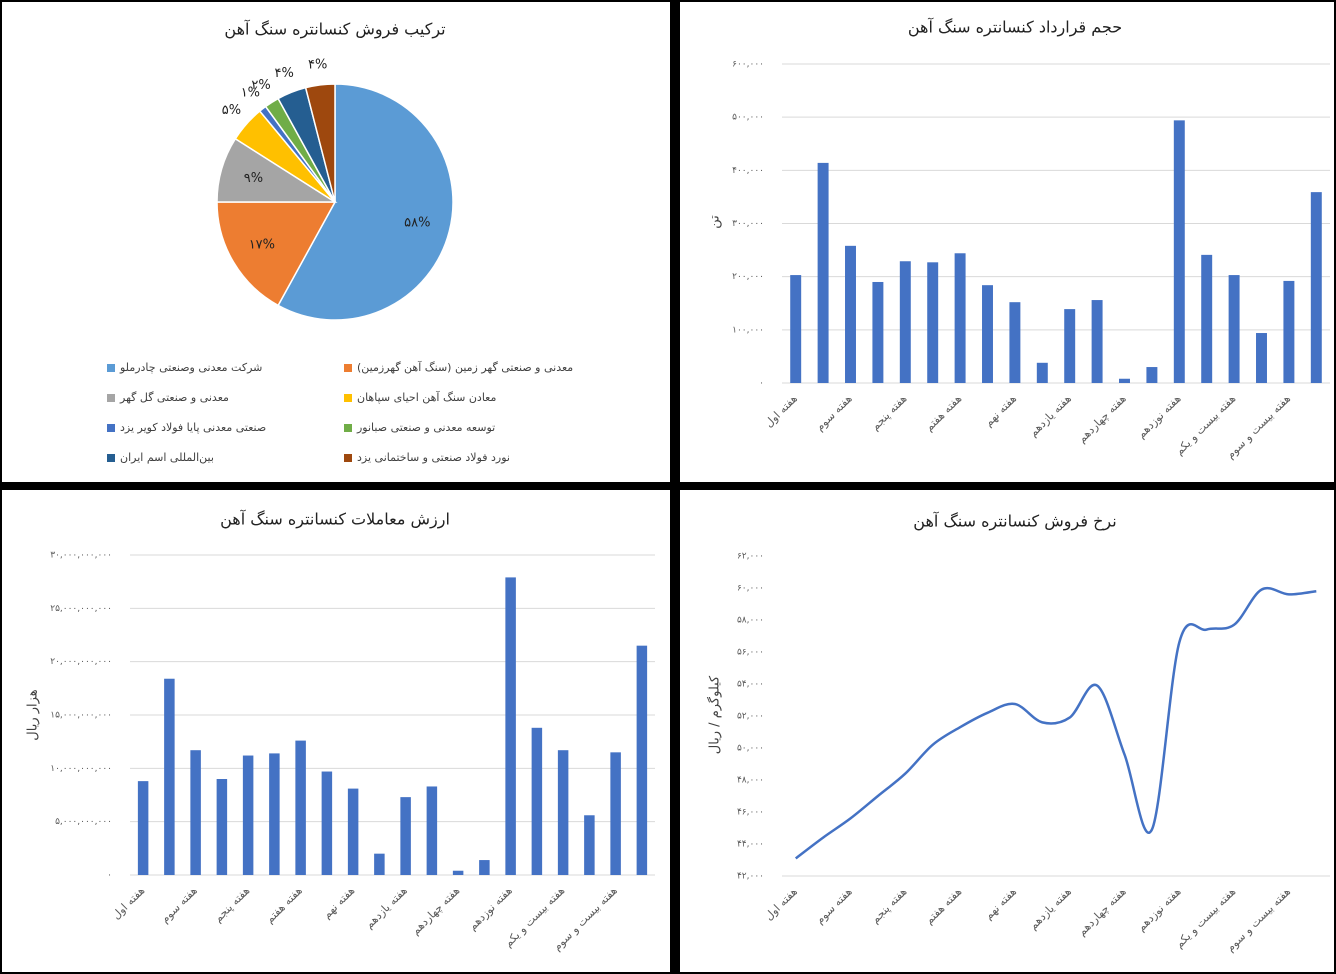 The height and width of the screenshot is (974, 1336). What do you see at coordinates (750, 621) in the screenshot?
I see `y-tick-label: ۵۸,۰۰۰` at bounding box center [750, 621].